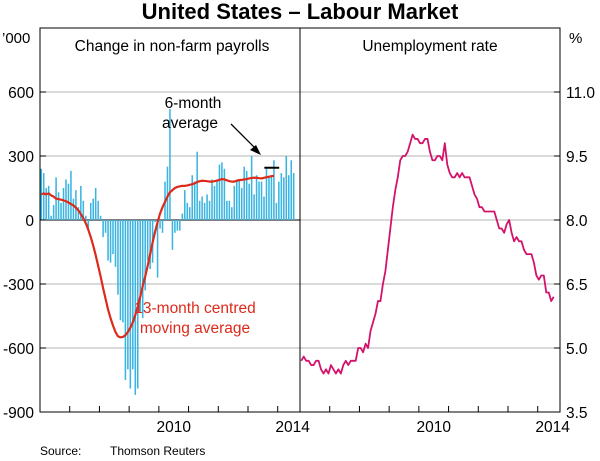 The width and height of the screenshot is (600, 461). I want to click on chart-title: United States – Labour Market, so click(300, 12).